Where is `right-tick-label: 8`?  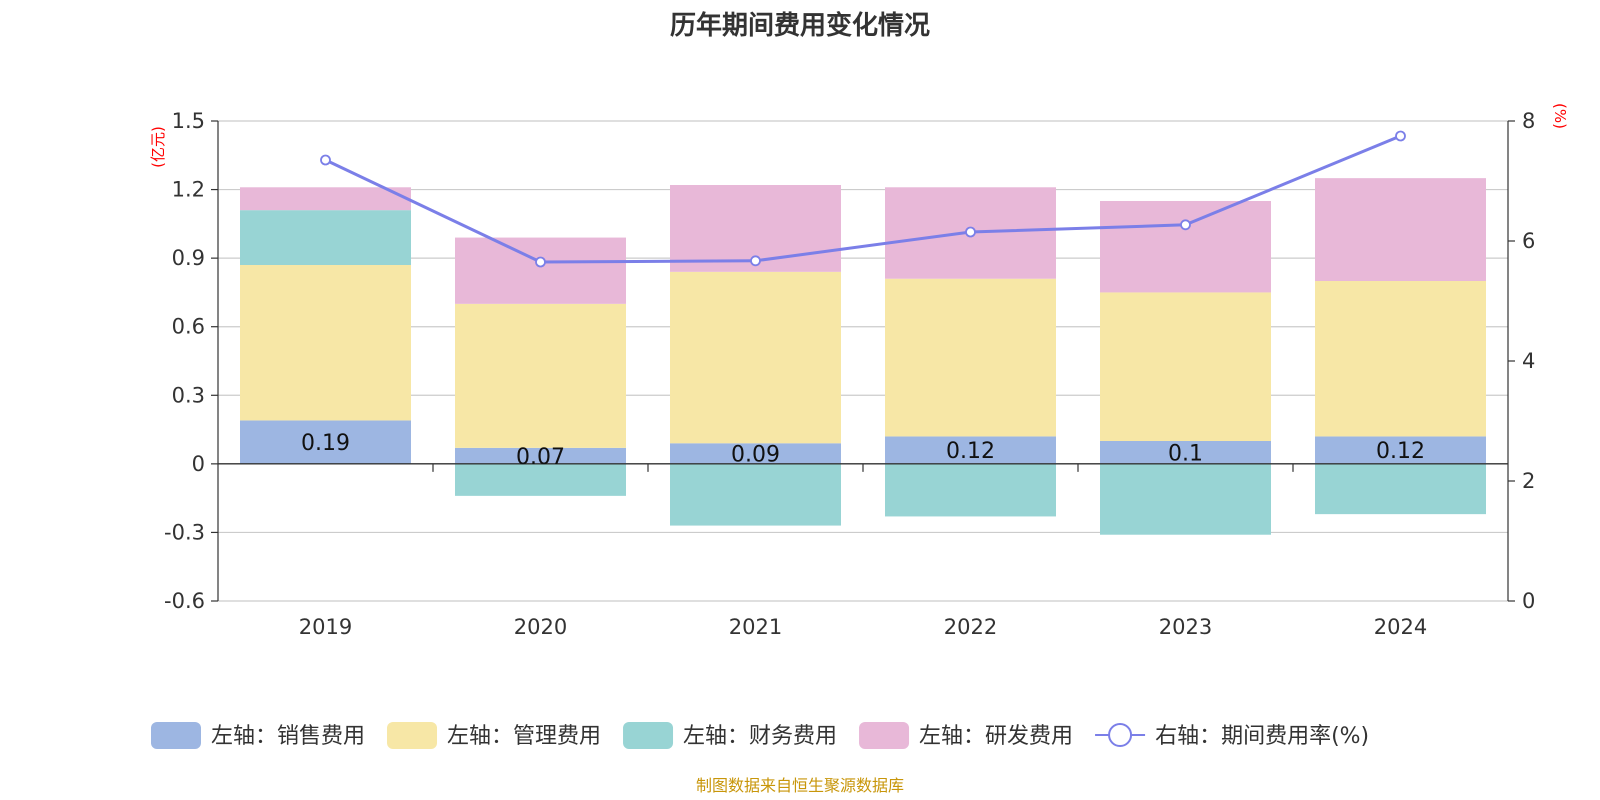
right-tick-label: 8 is located at coordinates (1528, 121).